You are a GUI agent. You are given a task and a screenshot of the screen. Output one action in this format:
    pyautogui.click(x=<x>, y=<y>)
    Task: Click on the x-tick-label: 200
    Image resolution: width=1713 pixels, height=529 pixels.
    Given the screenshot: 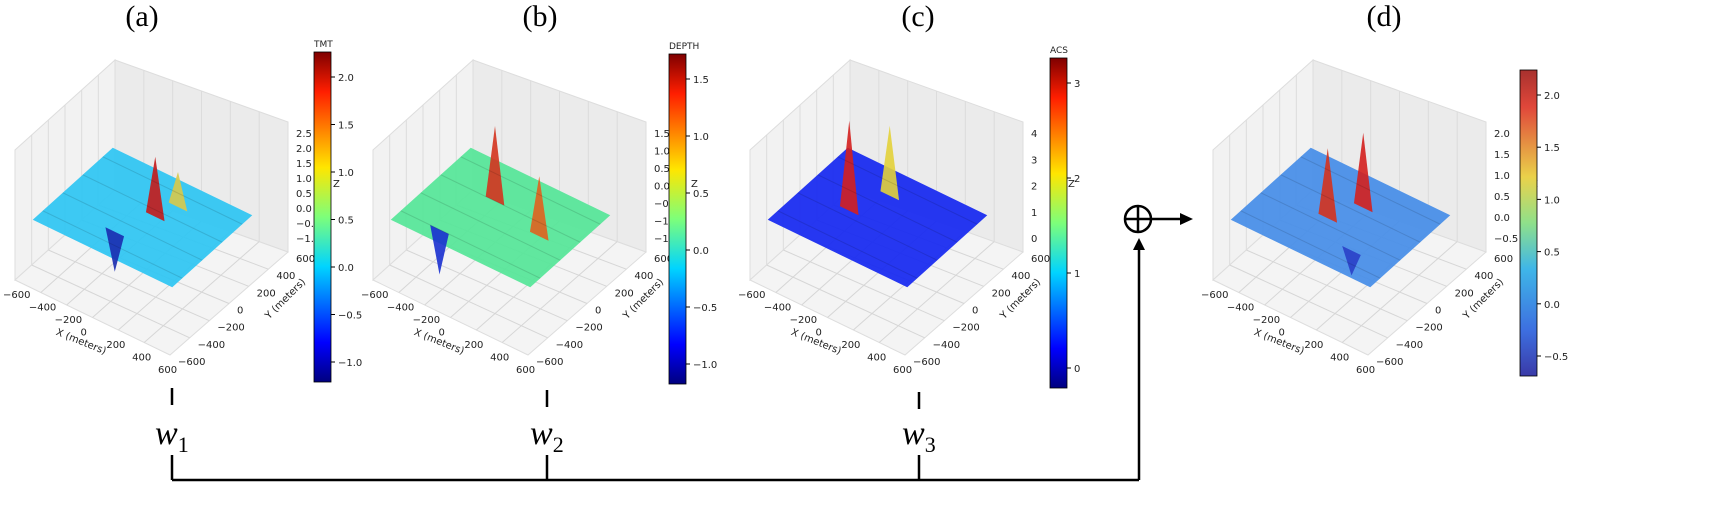 What is the action you would take?
    pyautogui.click(x=1313, y=345)
    